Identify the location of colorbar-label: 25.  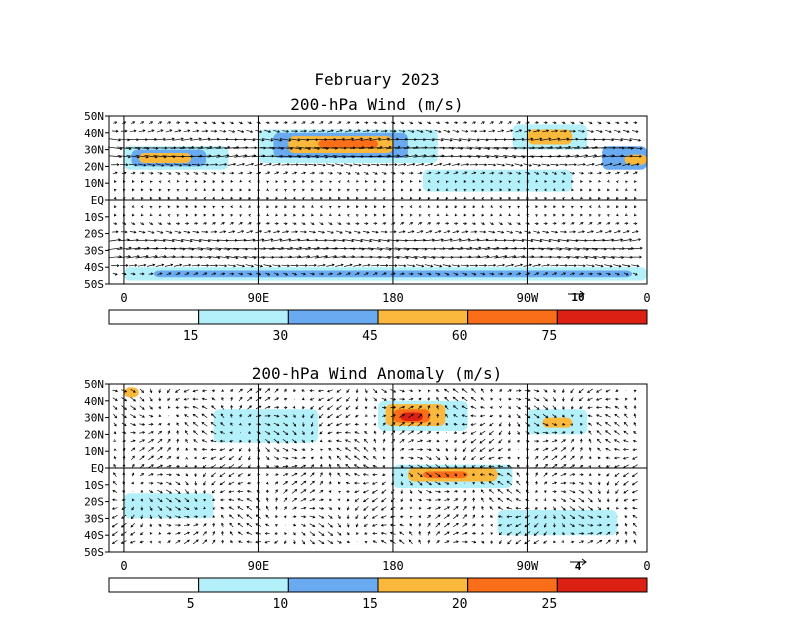
(550, 604).